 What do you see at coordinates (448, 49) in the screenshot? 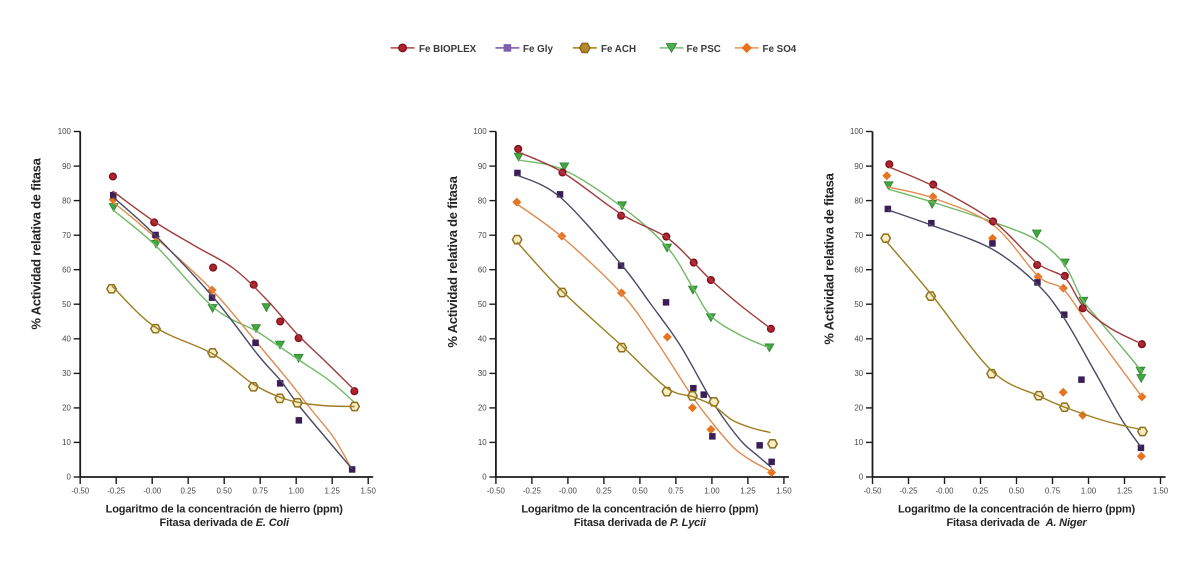
I see `svg-text: Fe BIOPLEX` at bounding box center [448, 49].